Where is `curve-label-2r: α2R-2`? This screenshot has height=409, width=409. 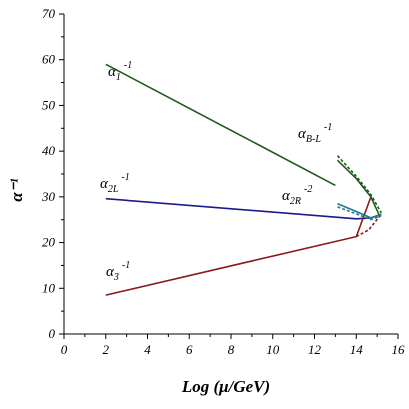
curve-label-2r: α2R-2 is located at coordinates (297, 195).